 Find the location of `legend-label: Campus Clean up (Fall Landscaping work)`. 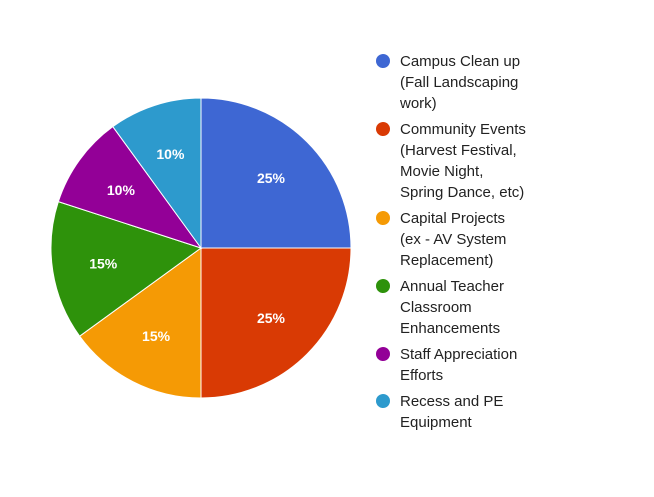

legend-label: Campus Clean up (Fall Landscaping work) is located at coordinates (460, 82).